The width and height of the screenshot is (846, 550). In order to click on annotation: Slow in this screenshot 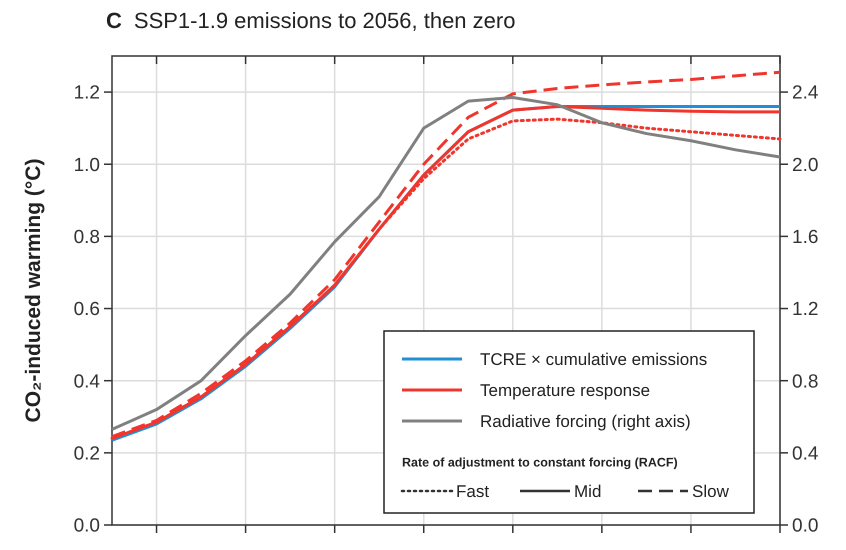, I will do `click(711, 491)`.